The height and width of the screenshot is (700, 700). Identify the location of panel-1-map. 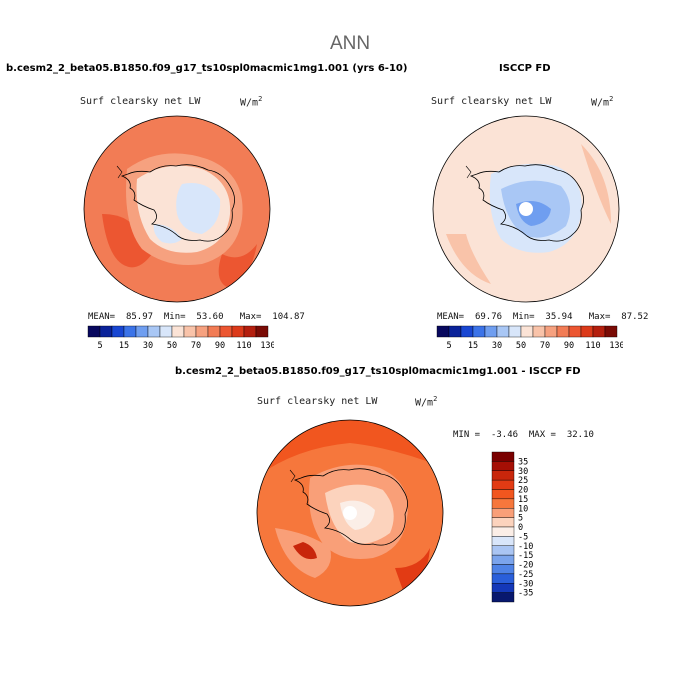
(177, 209).